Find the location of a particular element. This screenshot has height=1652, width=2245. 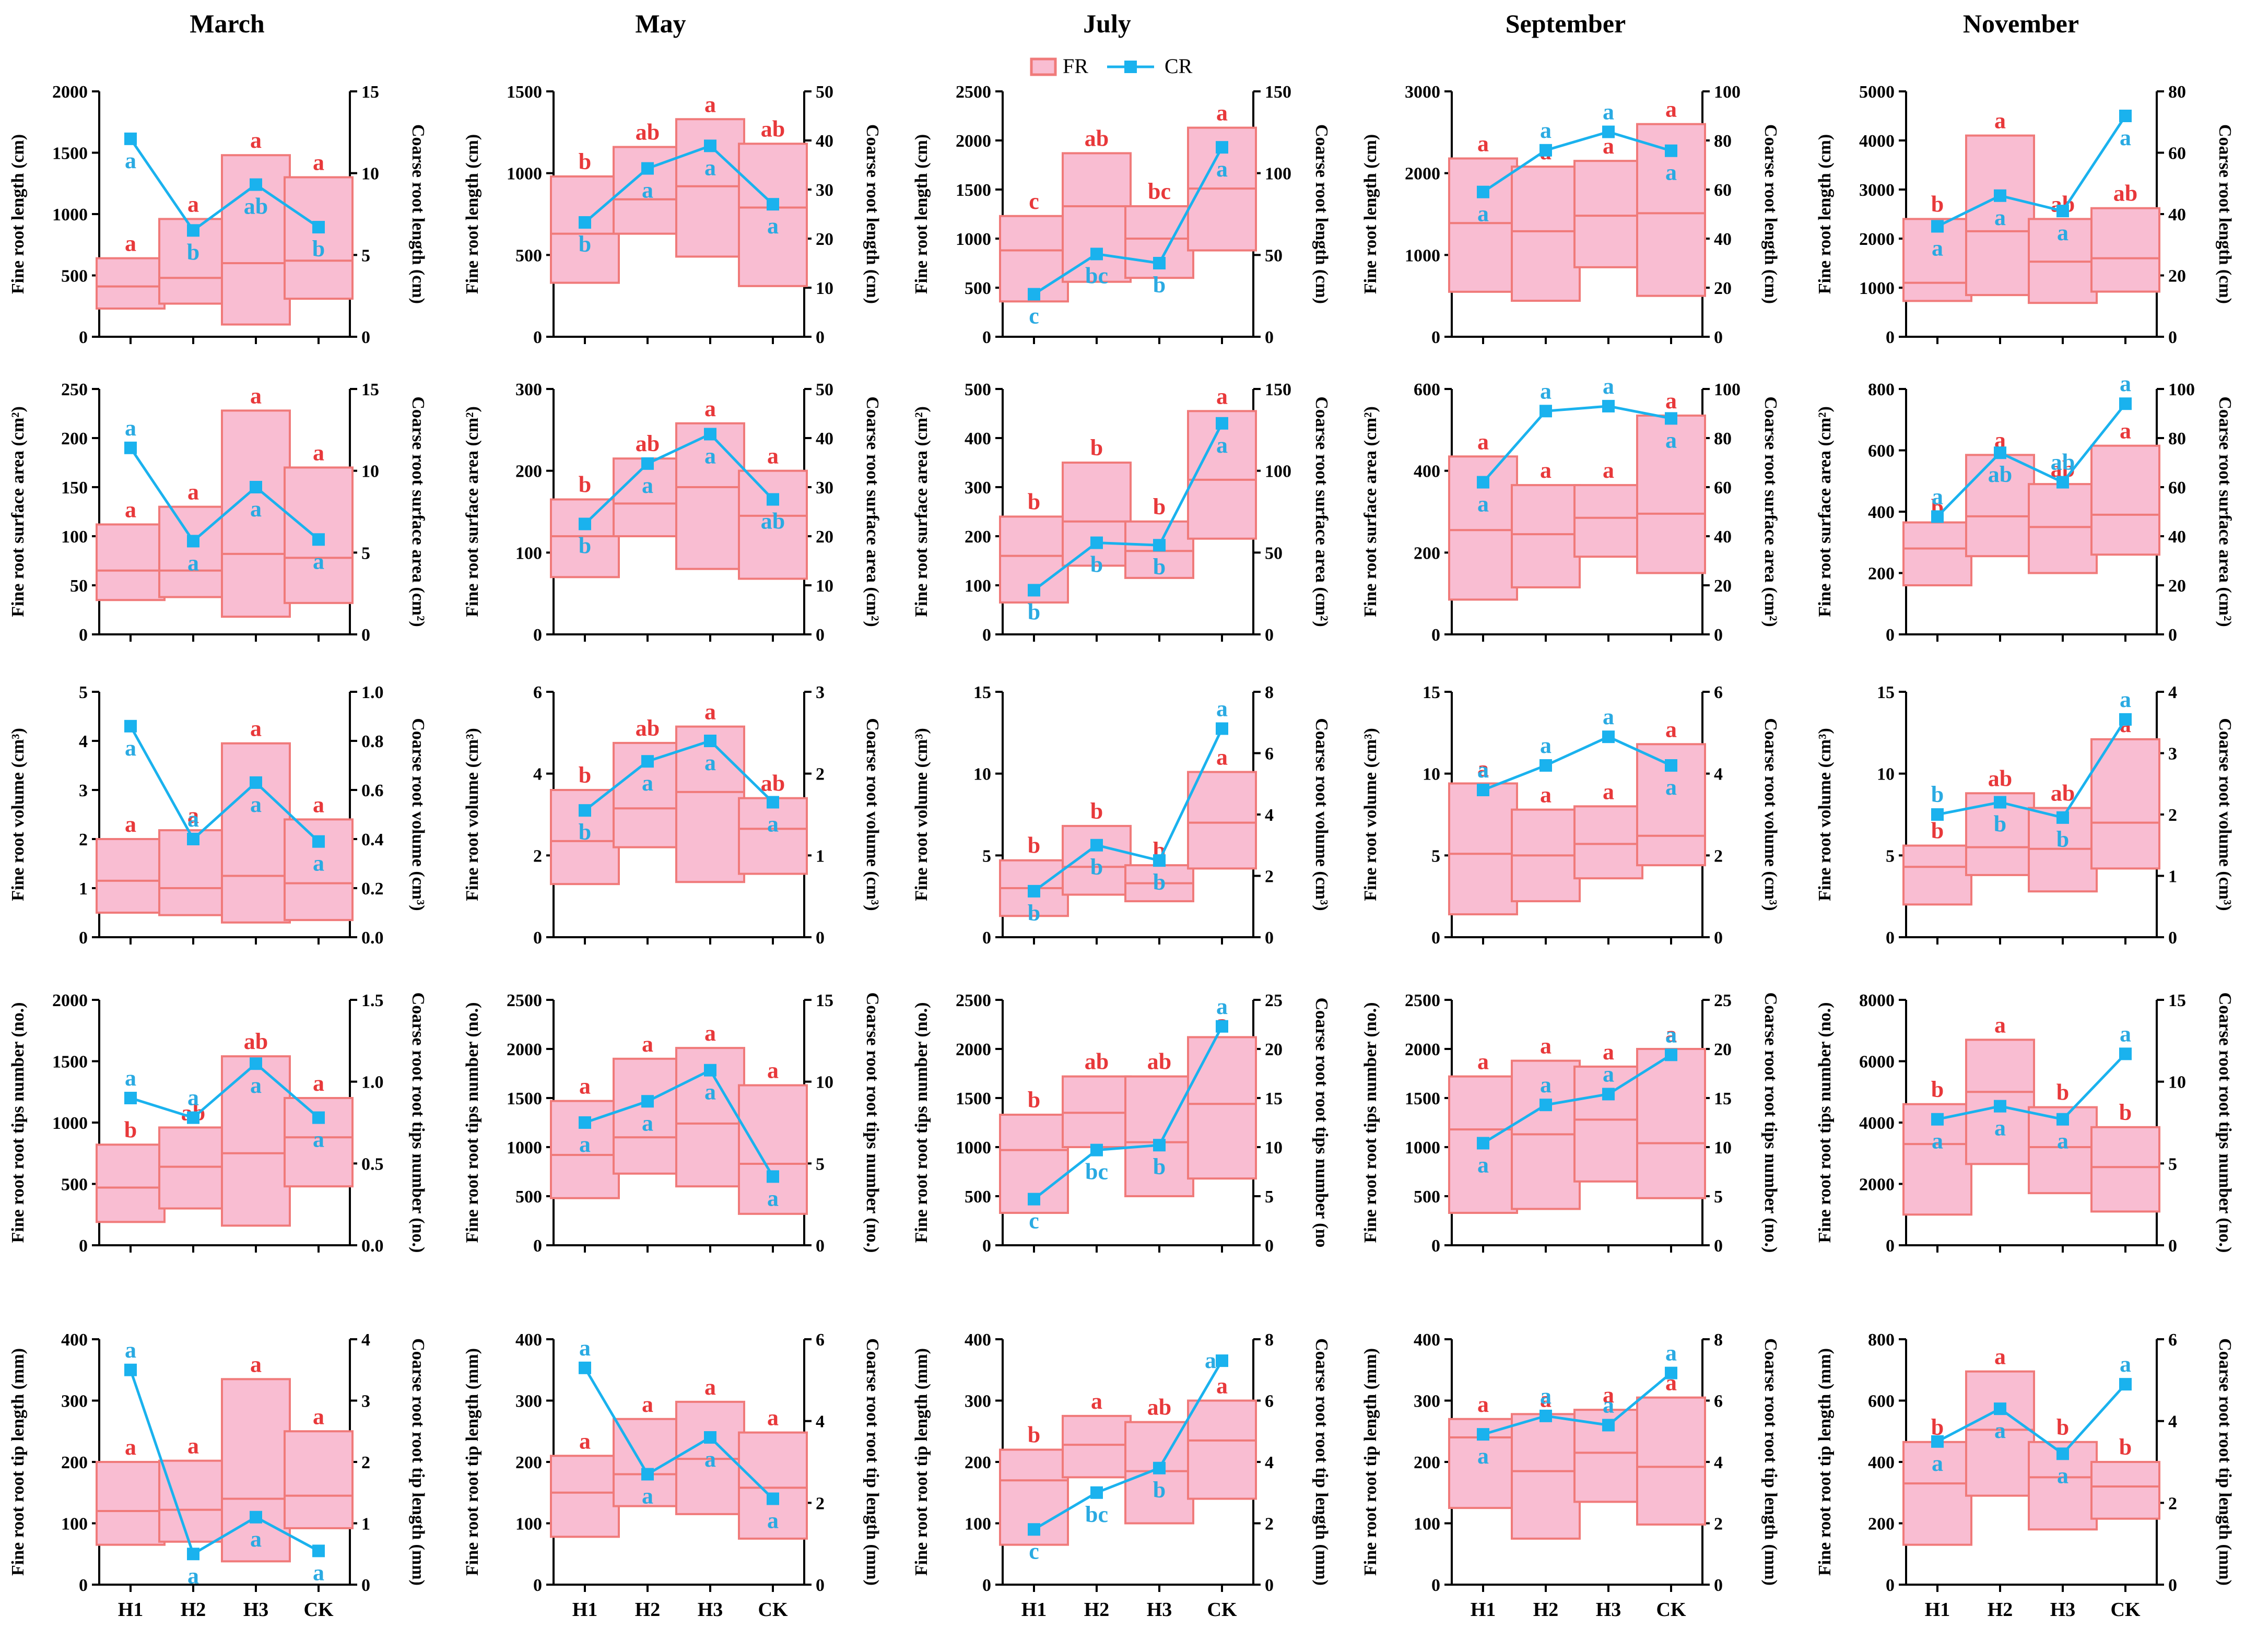

cr-letter: bc is located at coordinates (1096, 276).